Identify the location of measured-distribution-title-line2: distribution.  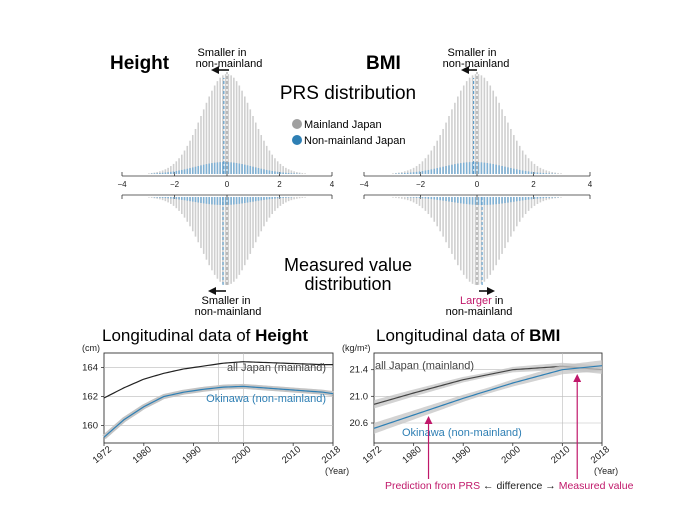
(347, 284).